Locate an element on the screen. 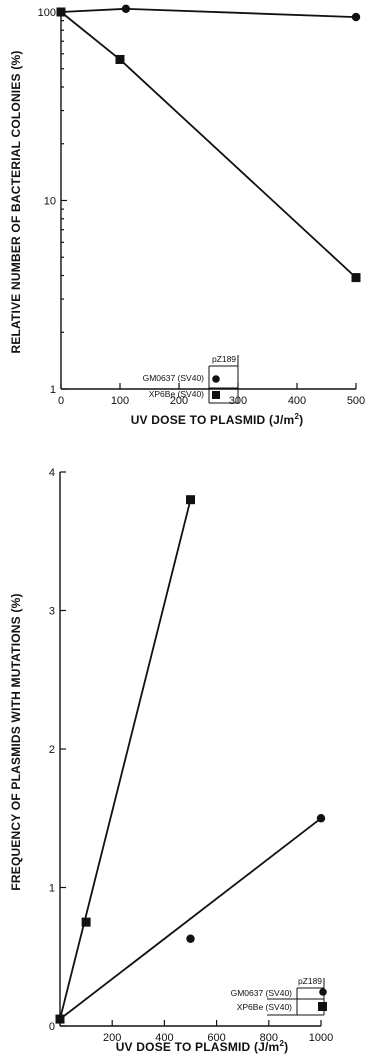  y-tick-label: 4 is located at coordinates (52, 473).